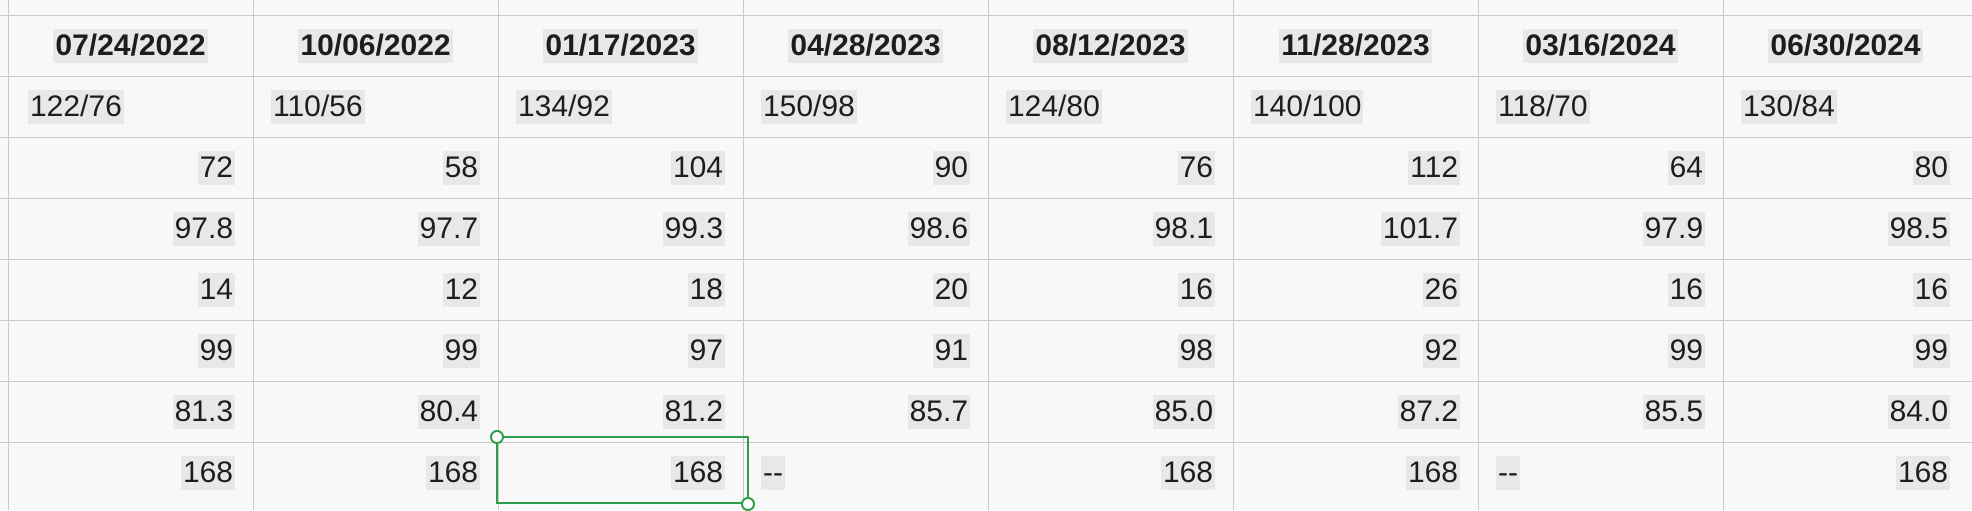 The height and width of the screenshot is (511, 1972). I want to click on cell-value: 98.6, so click(938, 228).